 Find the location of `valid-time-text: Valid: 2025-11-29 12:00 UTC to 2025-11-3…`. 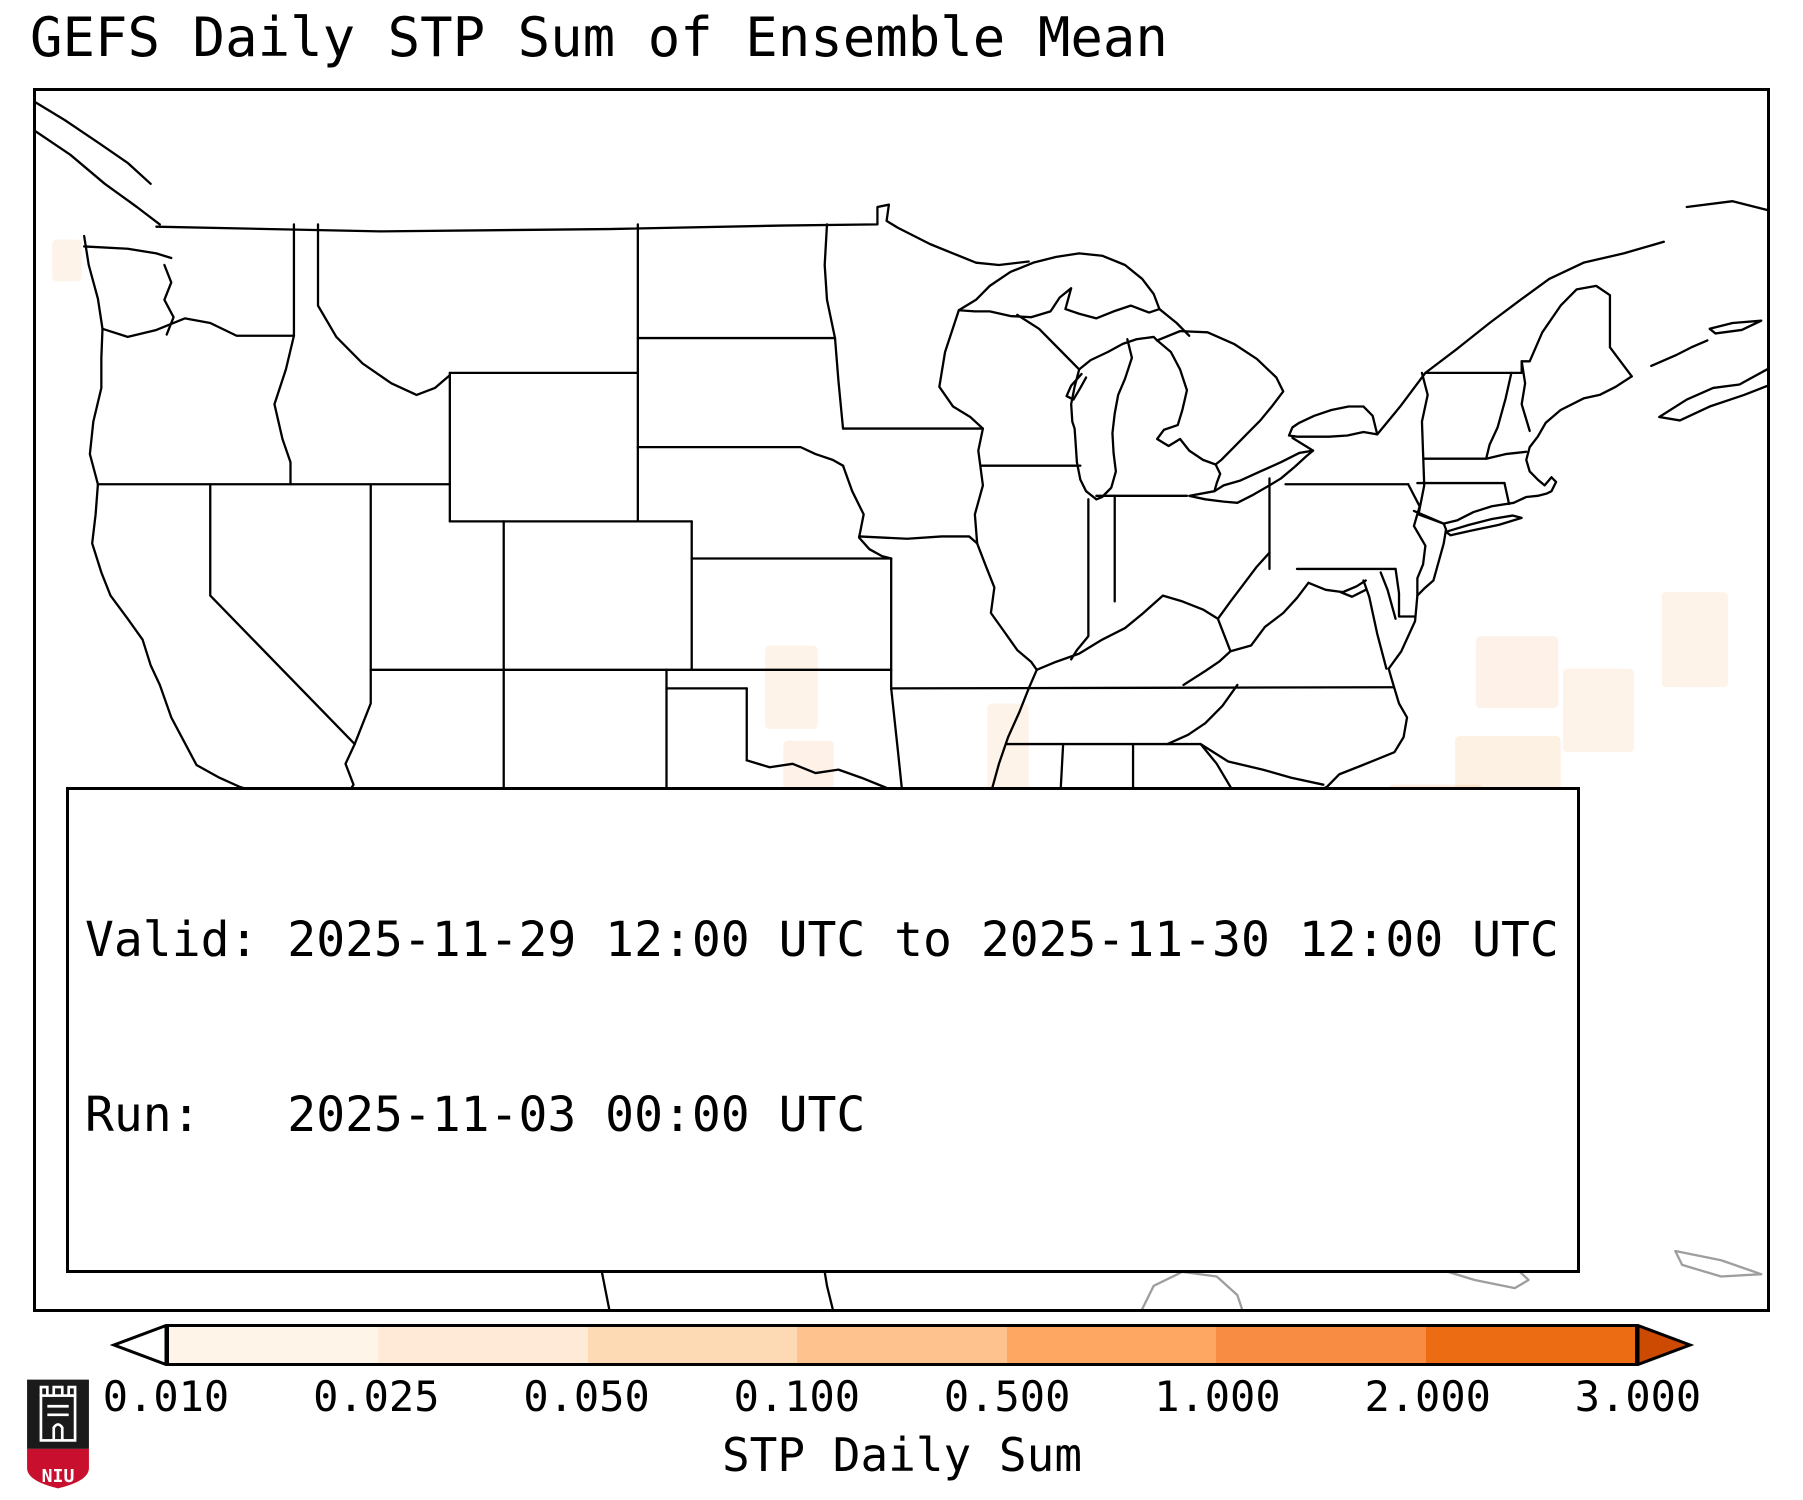

valid-time-text: Valid: 2025-11-29 12:00 UTC to 2025-11-3… is located at coordinates (822, 939).